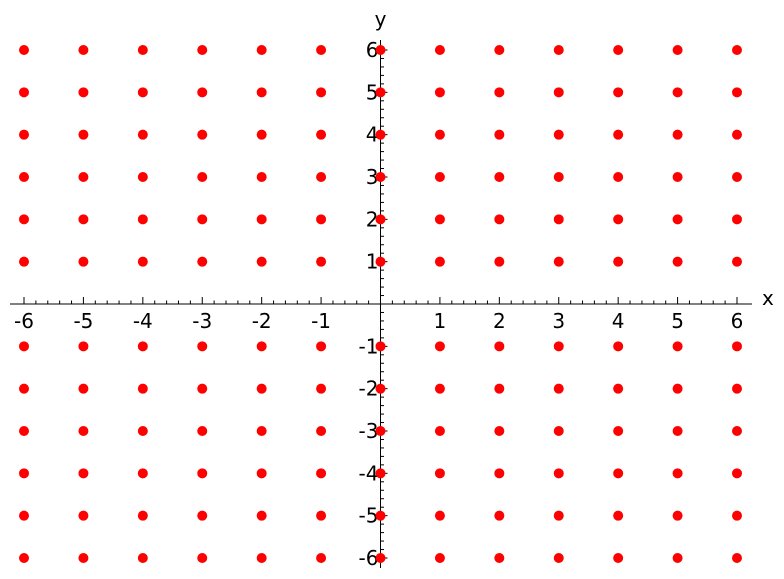 The image size is (784, 579). Describe the element at coordinates (369, 346) in the screenshot. I see `y-tick-label: -1` at that location.